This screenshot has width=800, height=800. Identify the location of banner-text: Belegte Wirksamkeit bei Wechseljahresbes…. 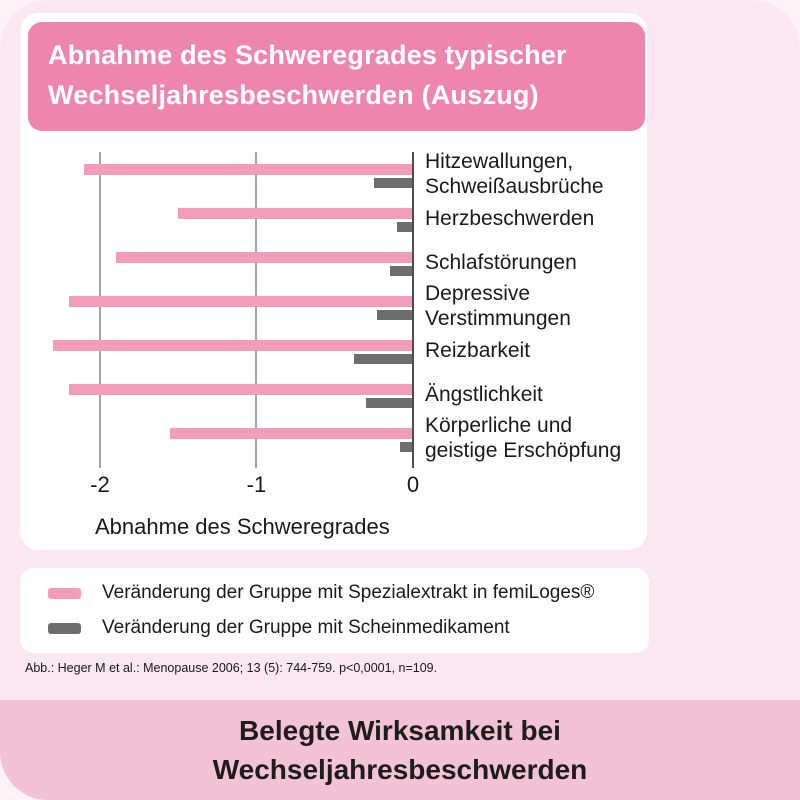
(400, 750).